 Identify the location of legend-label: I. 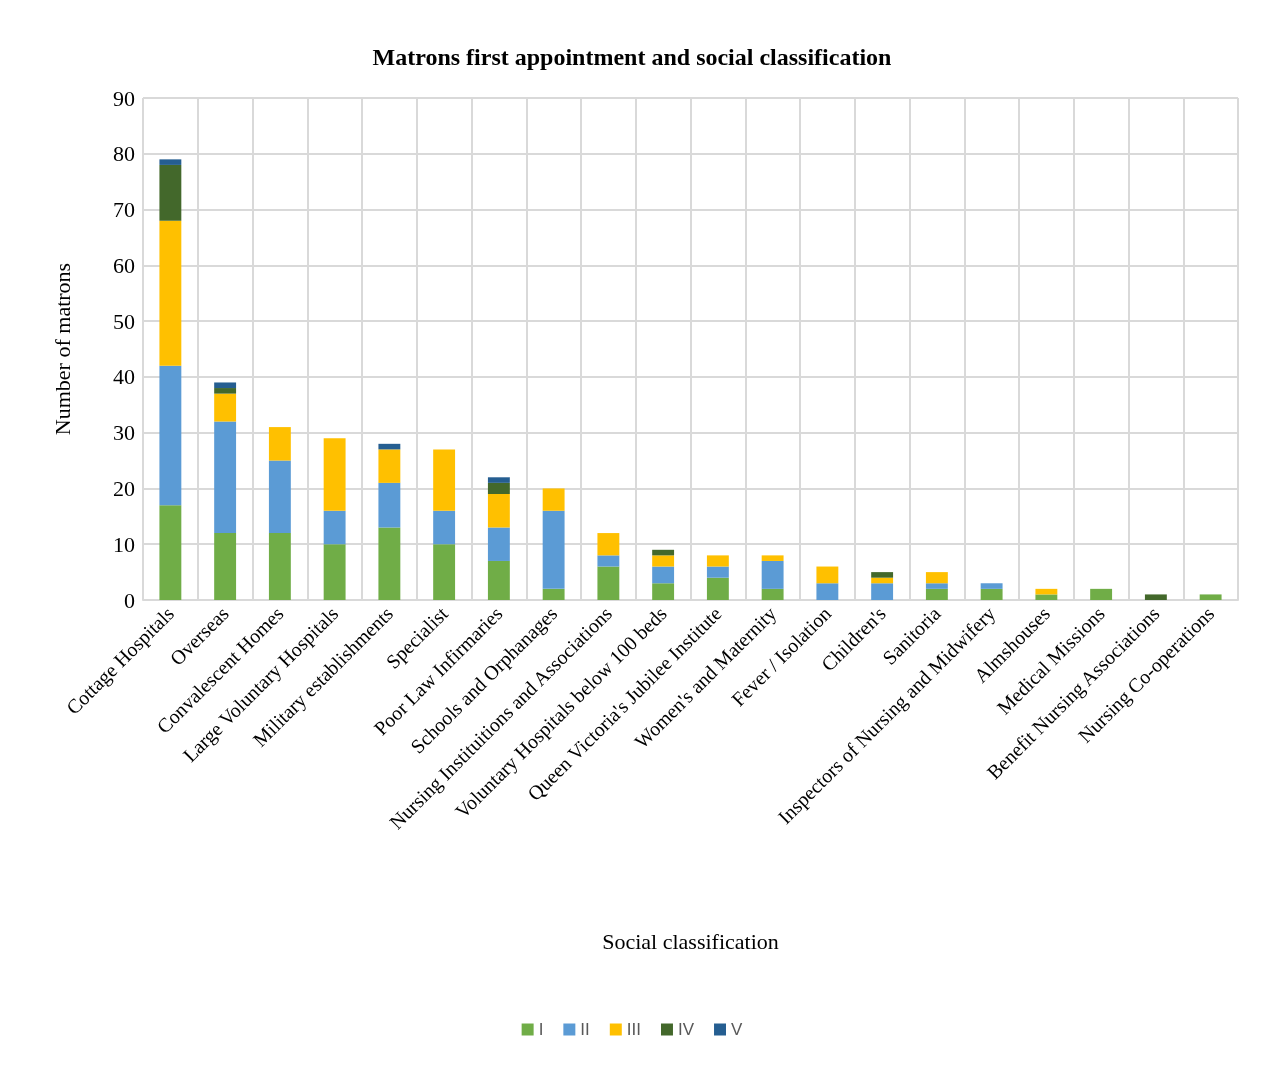
(541, 1029).